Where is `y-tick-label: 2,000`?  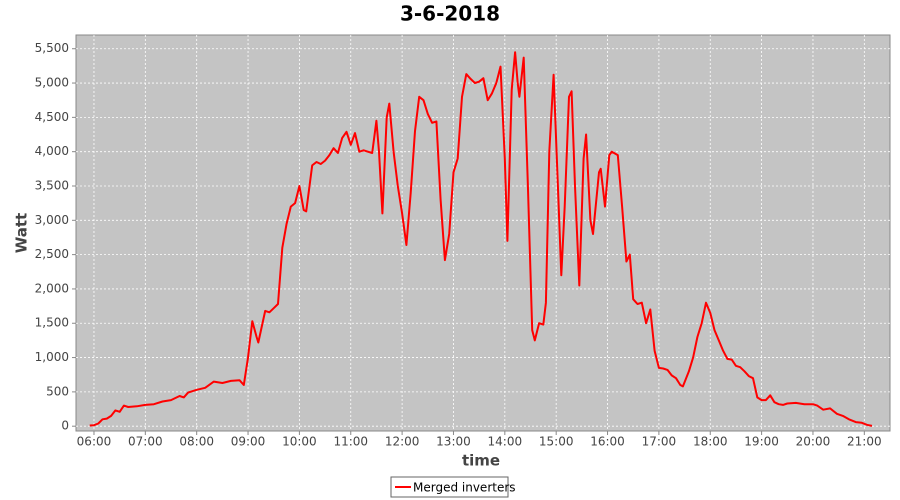
y-tick-label: 2,000 is located at coordinates (52, 288).